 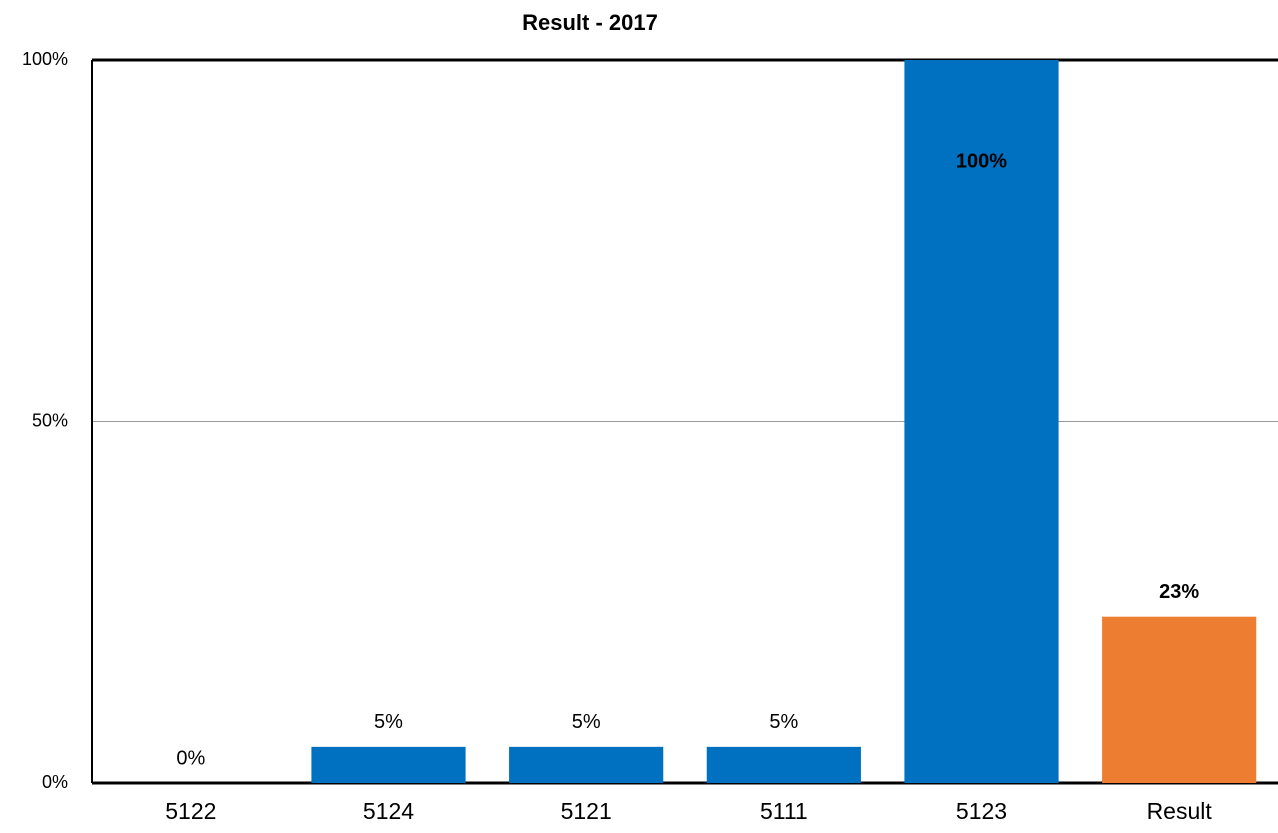 What do you see at coordinates (784, 811) in the screenshot?
I see `x-tick-label: 5111` at bounding box center [784, 811].